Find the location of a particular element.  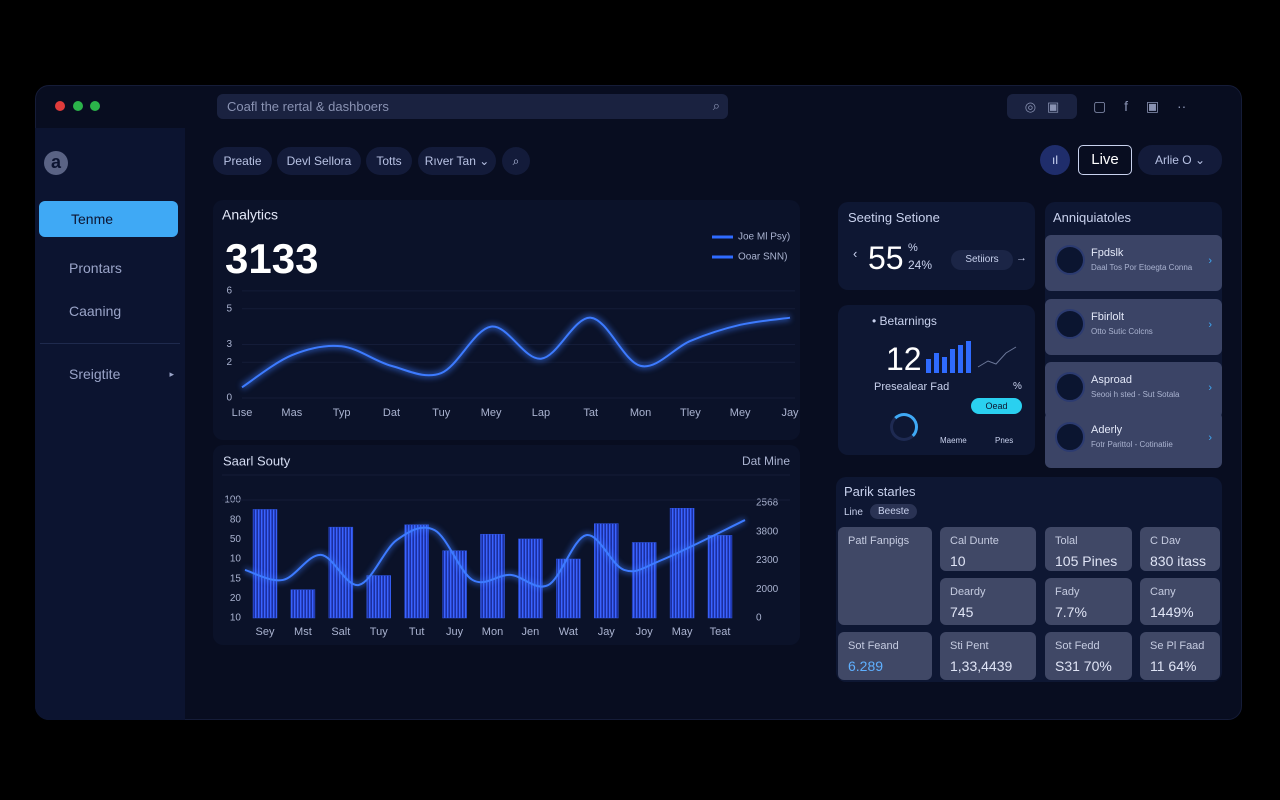

stat-label: Fady is located at coordinates (1067, 592).